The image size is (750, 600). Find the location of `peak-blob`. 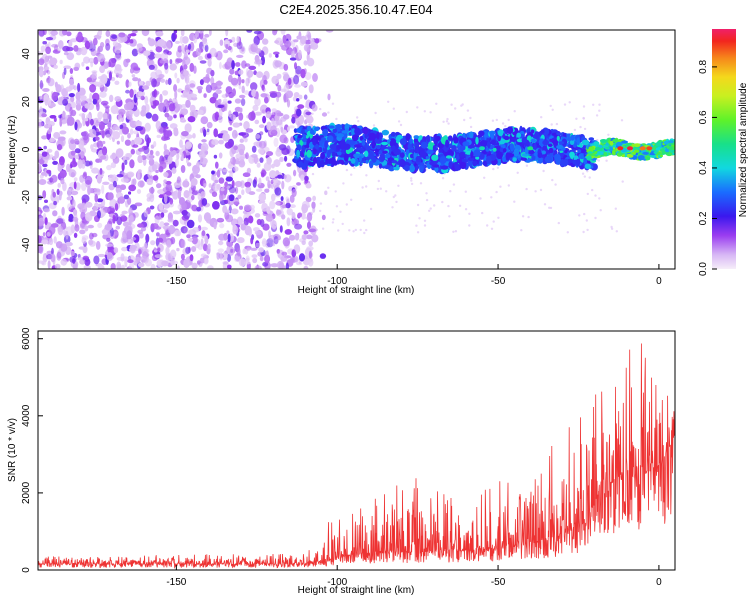

peak-blob is located at coordinates (630, 148).